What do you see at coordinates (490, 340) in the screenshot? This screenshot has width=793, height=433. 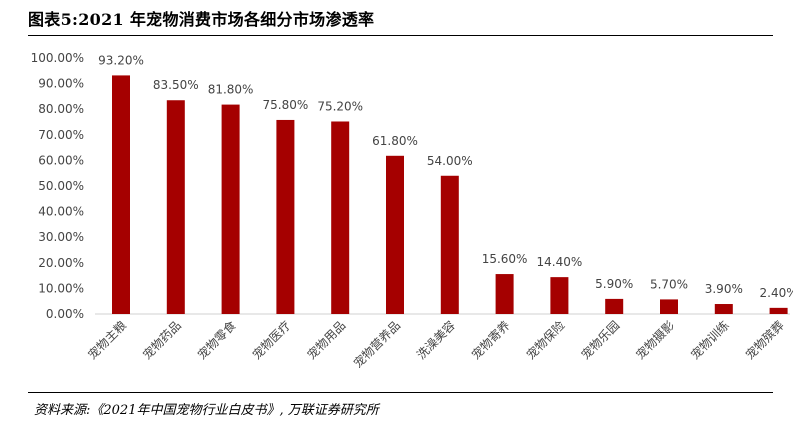 I see `x-tick-label: 宠物寄养` at bounding box center [490, 340].